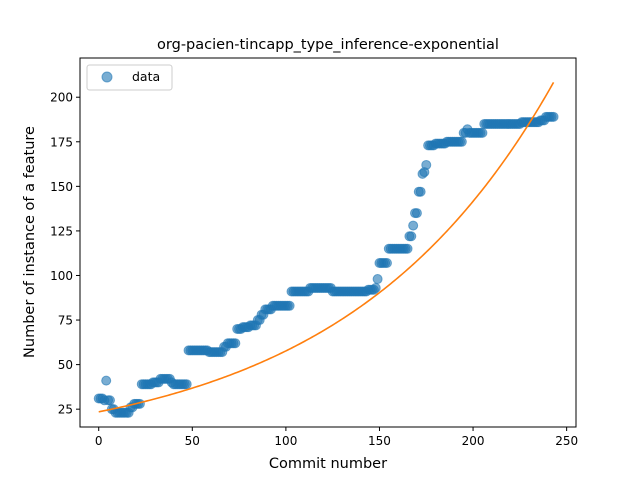 Image resolution: width=640 pixels, height=484 pixels. What do you see at coordinates (65, 321) in the screenshot?
I see `y-tick-label: 75` at bounding box center [65, 321].